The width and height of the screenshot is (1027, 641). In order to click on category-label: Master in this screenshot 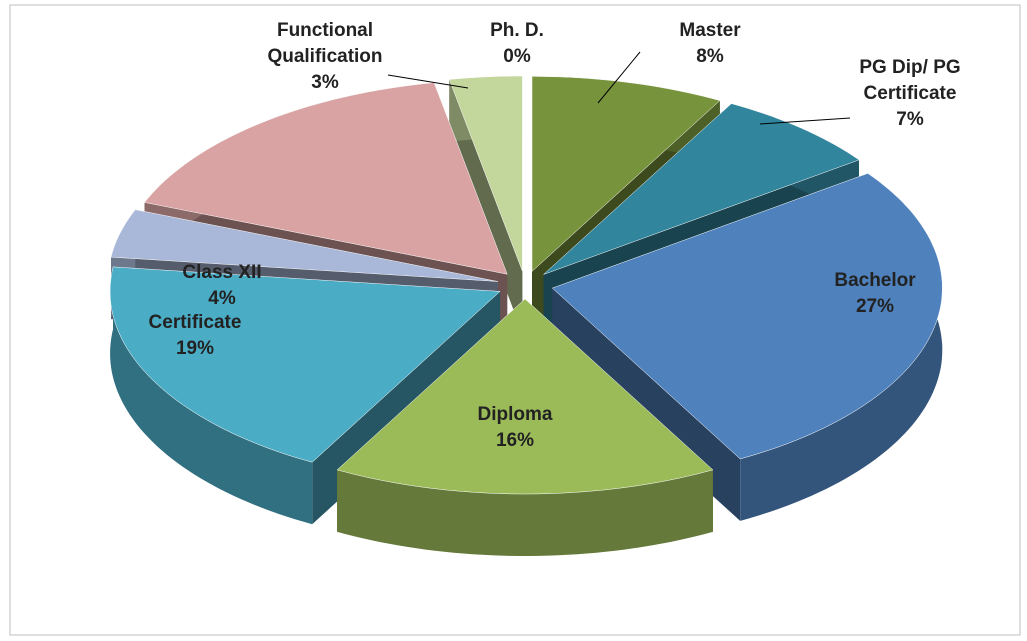, I will do `click(710, 30)`.